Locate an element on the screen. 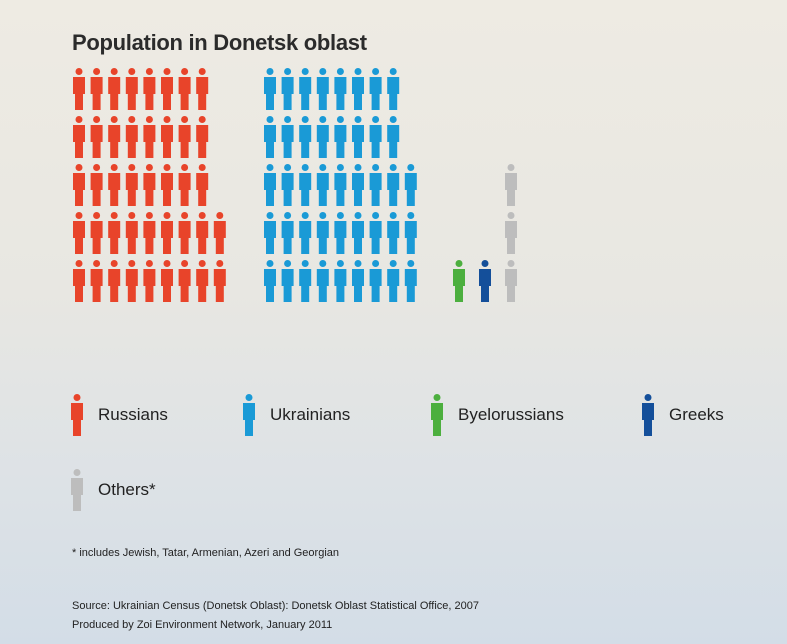 The image size is (787, 644). legend-item-greeks: Greeks is located at coordinates (701, 415).